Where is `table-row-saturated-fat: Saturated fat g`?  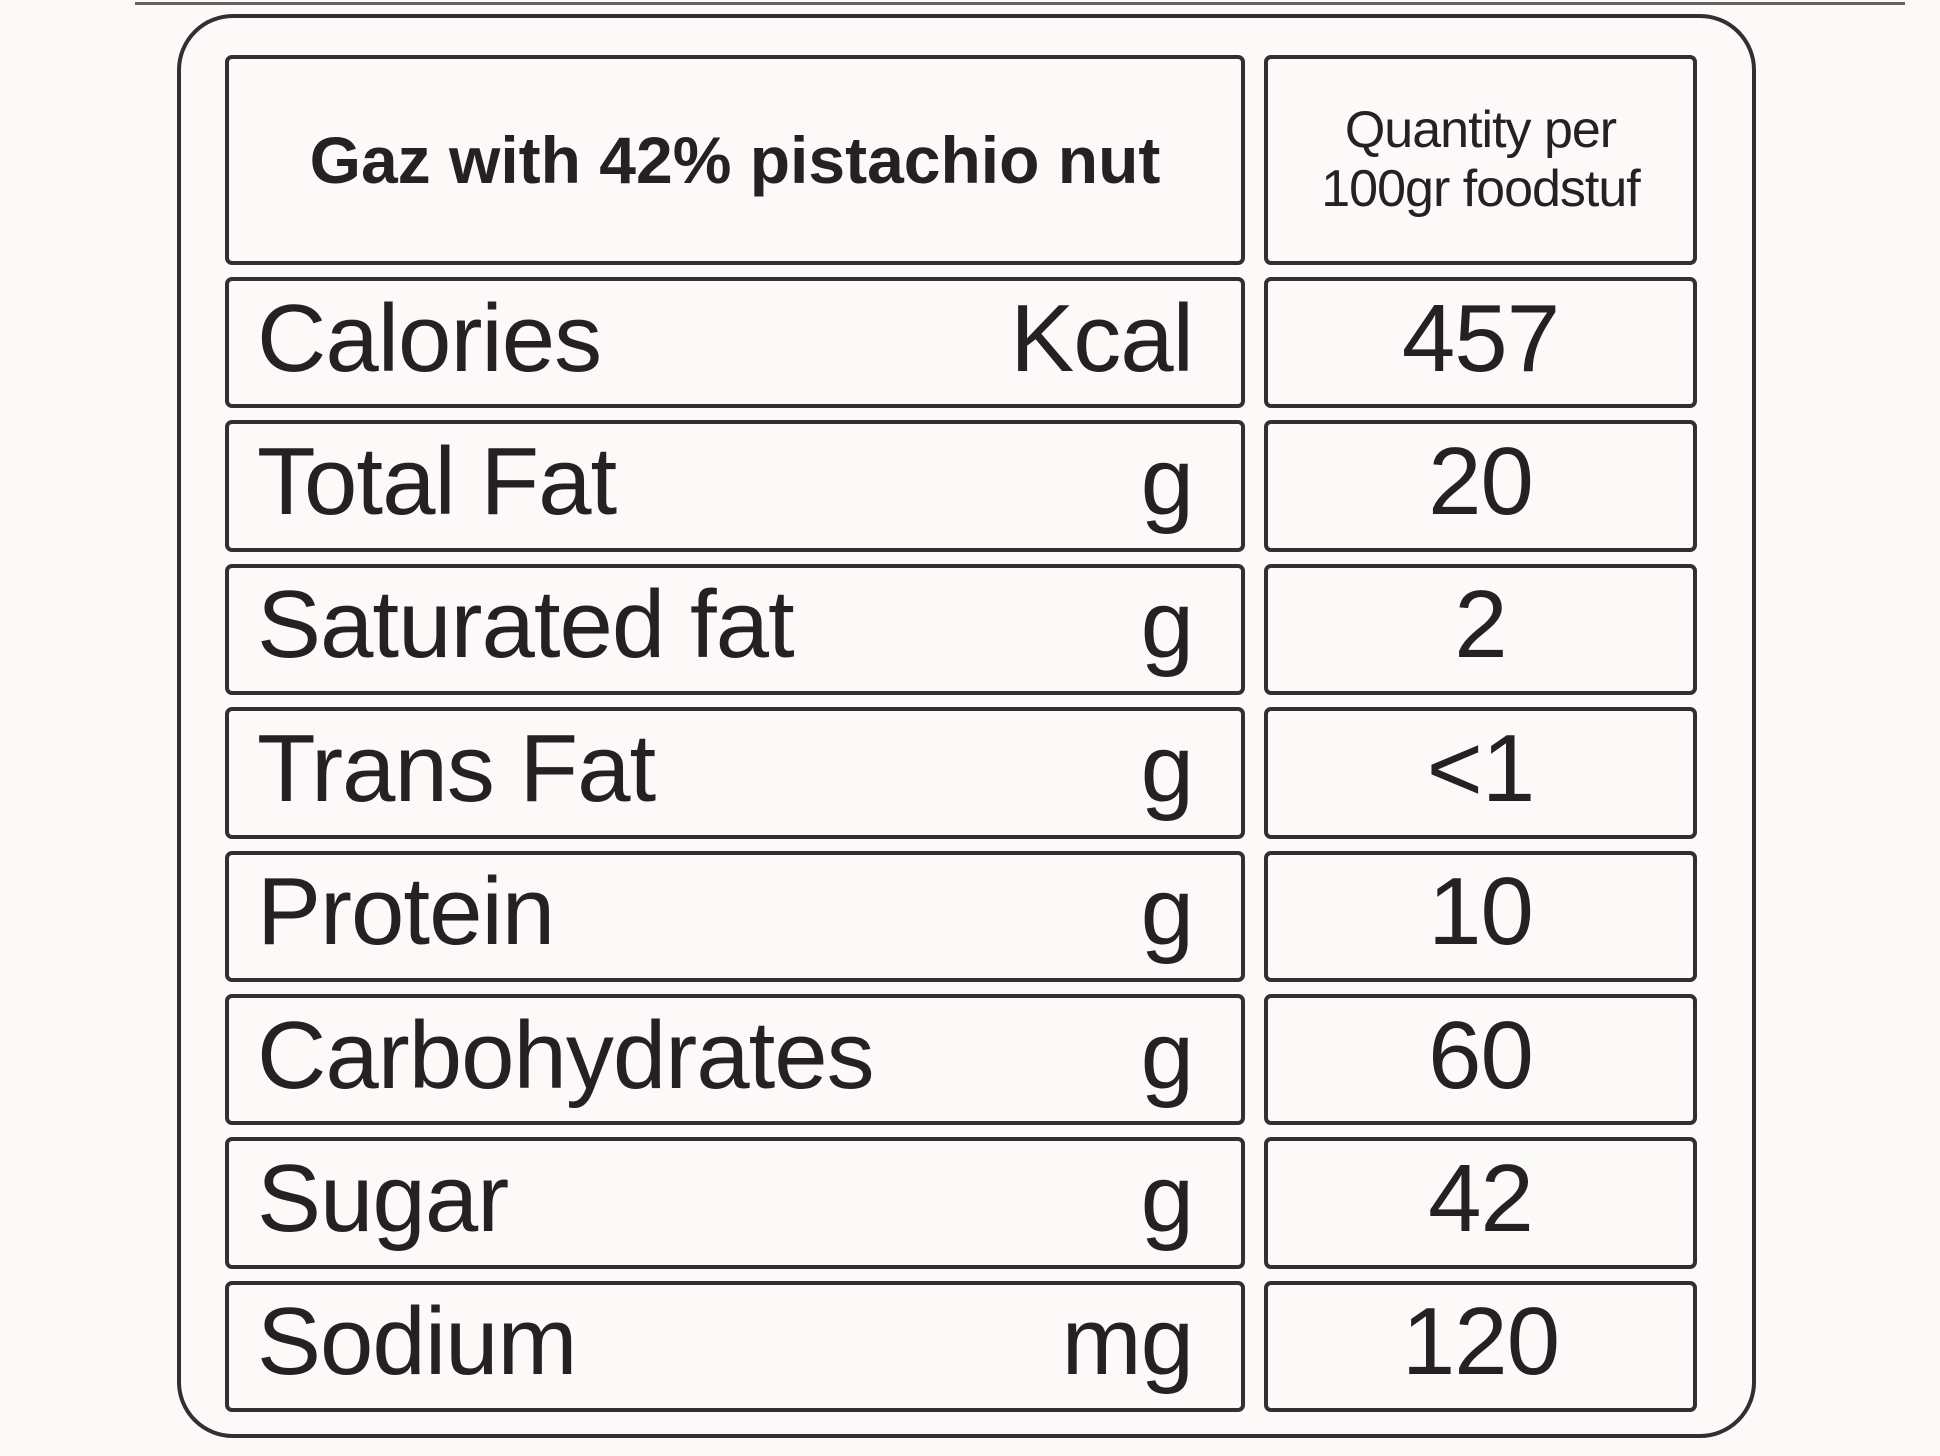
table-row-saturated-fat: Saturated fat g is located at coordinates (735, 629).